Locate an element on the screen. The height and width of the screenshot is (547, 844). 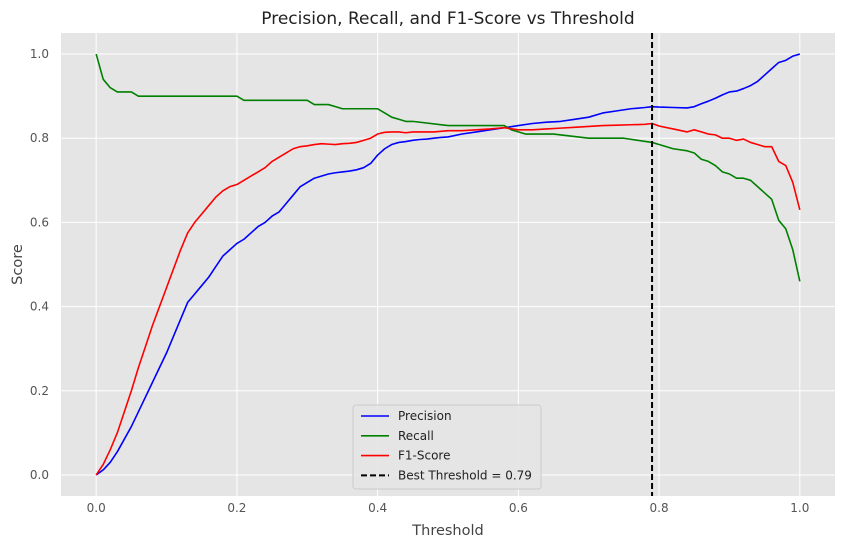
x-tick-label: 0.2 is located at coordinates (236, 508).